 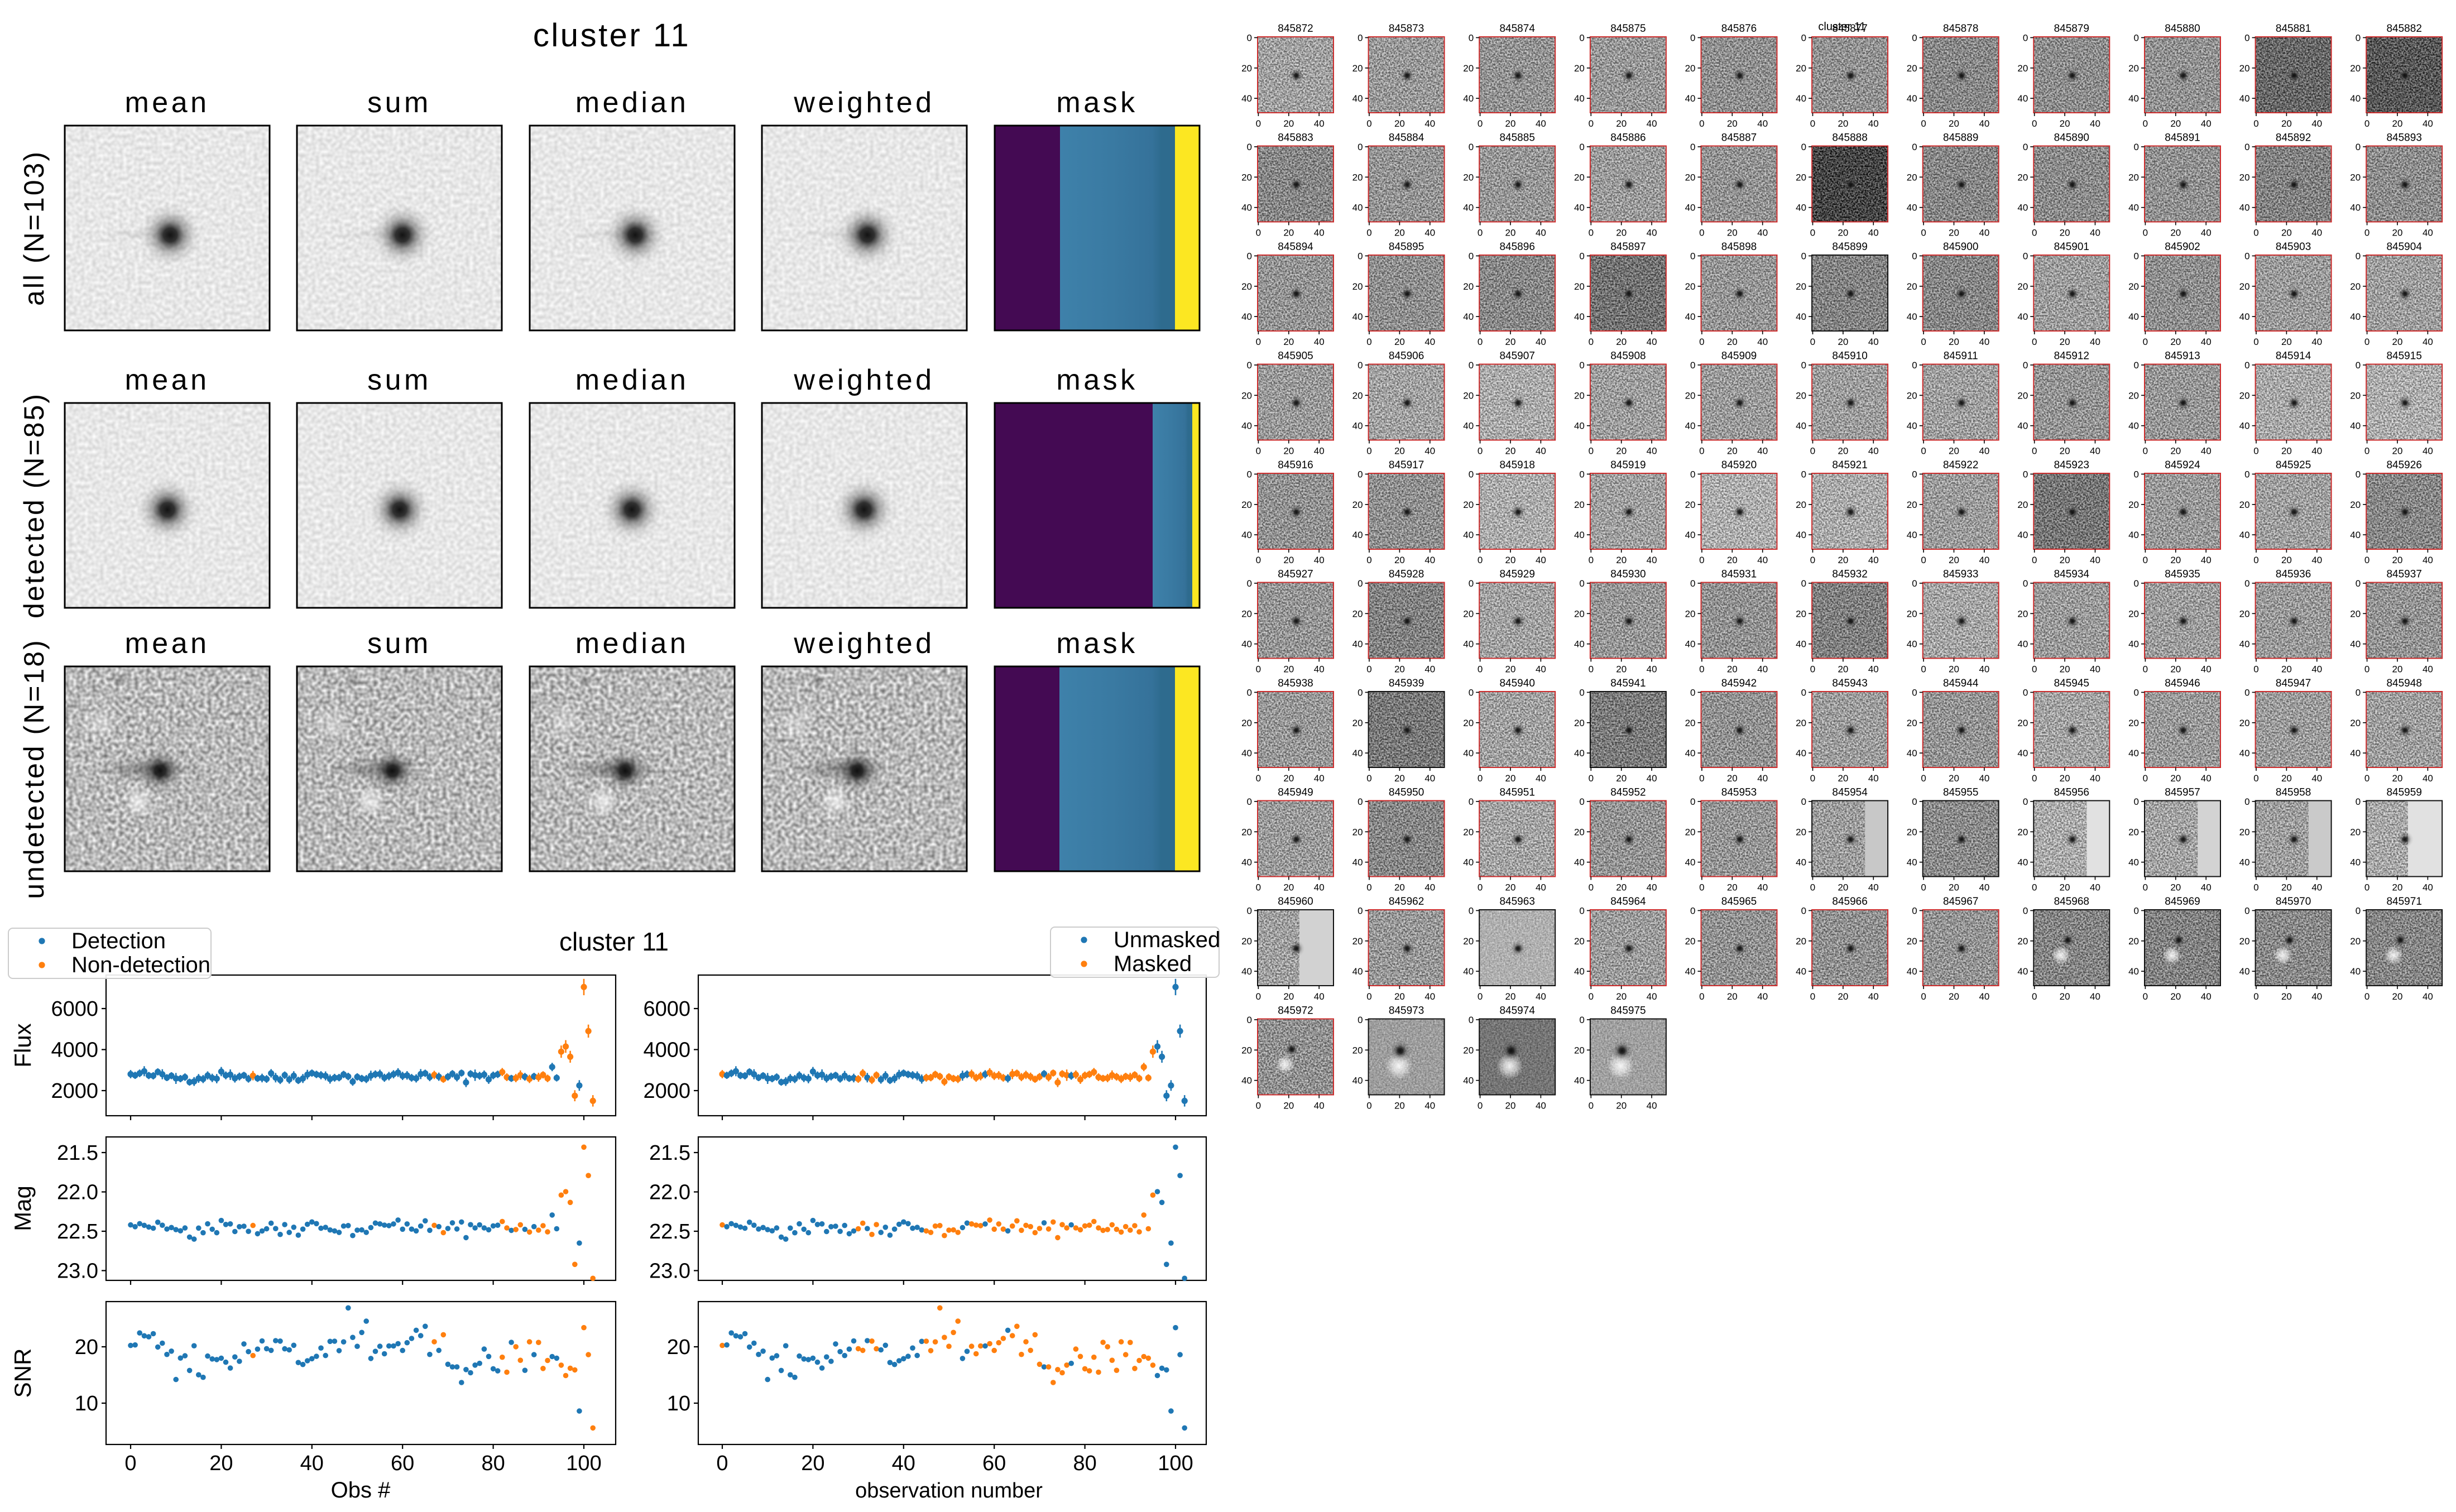 I want to click on svg-text: 845932, so click(x=1849, y=574).